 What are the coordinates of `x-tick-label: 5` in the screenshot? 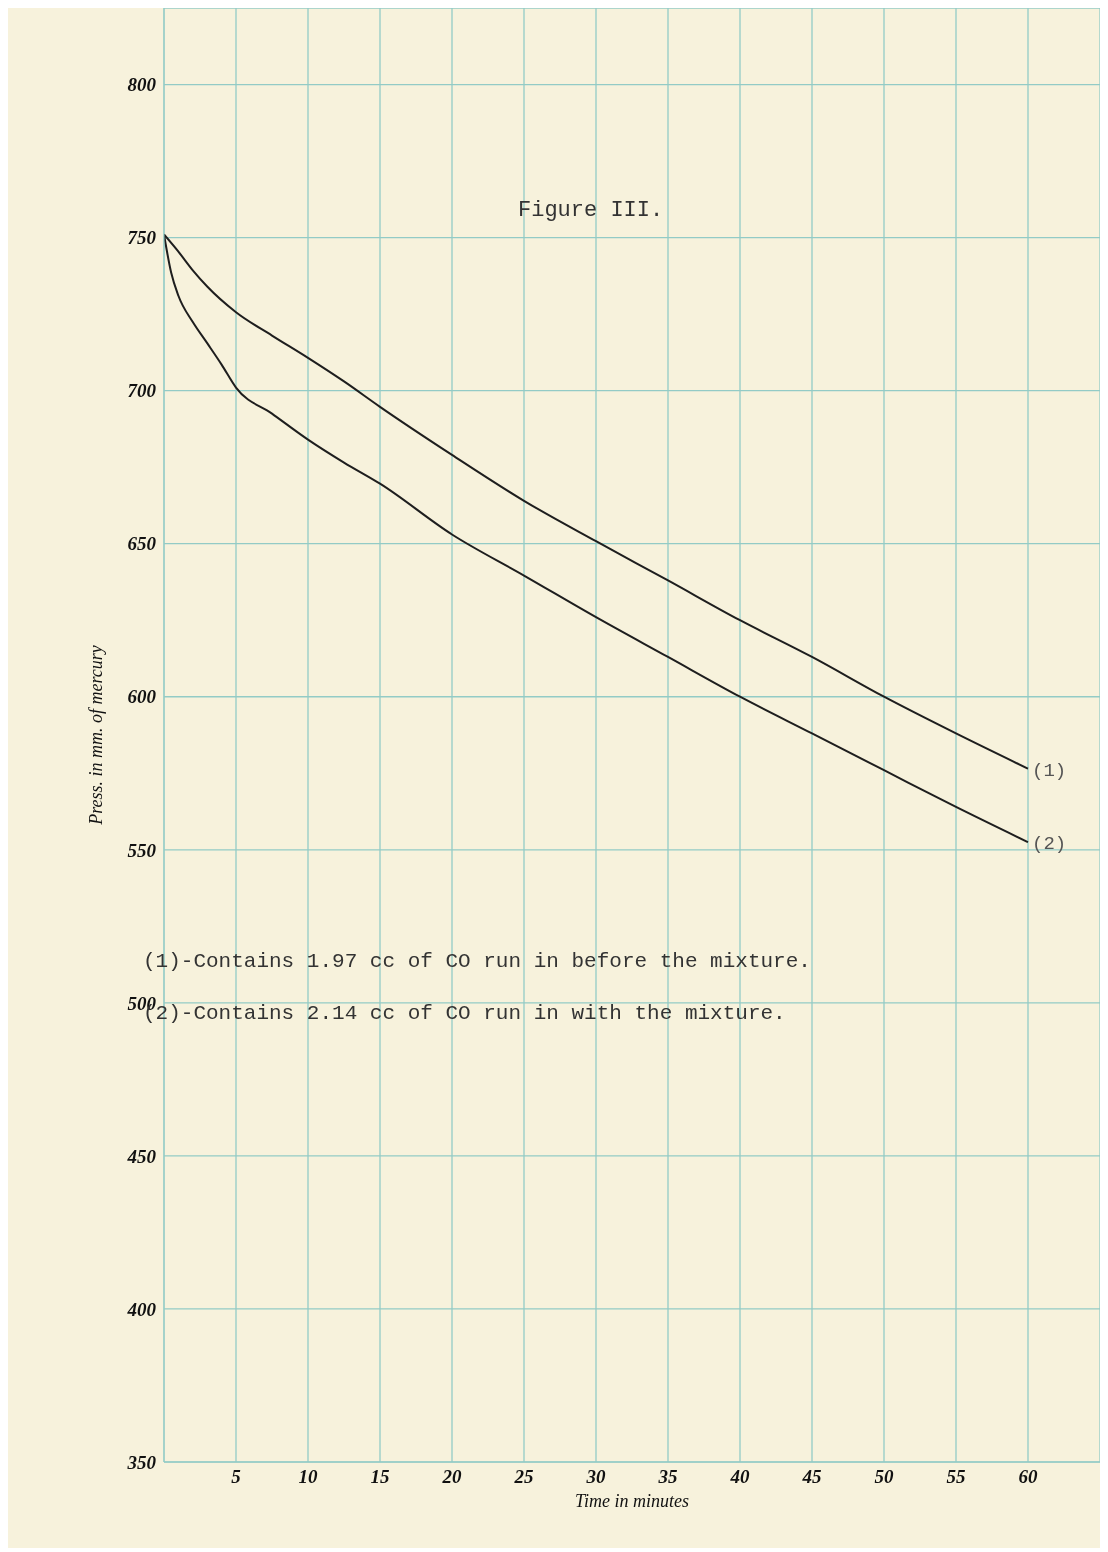 It's located at (236, 1477).